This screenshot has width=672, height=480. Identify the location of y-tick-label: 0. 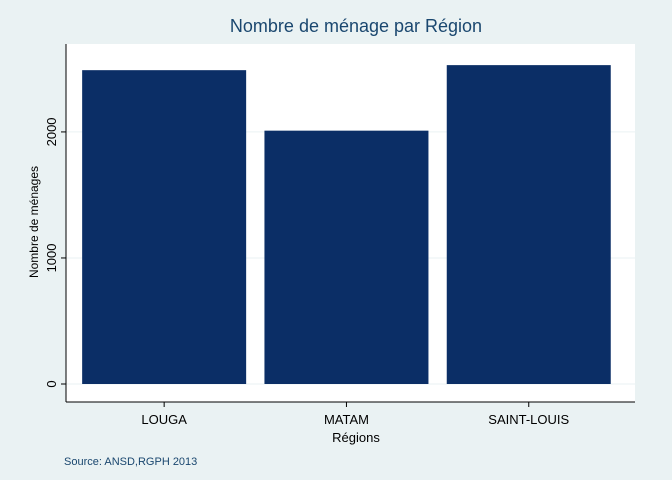
(51, 383).